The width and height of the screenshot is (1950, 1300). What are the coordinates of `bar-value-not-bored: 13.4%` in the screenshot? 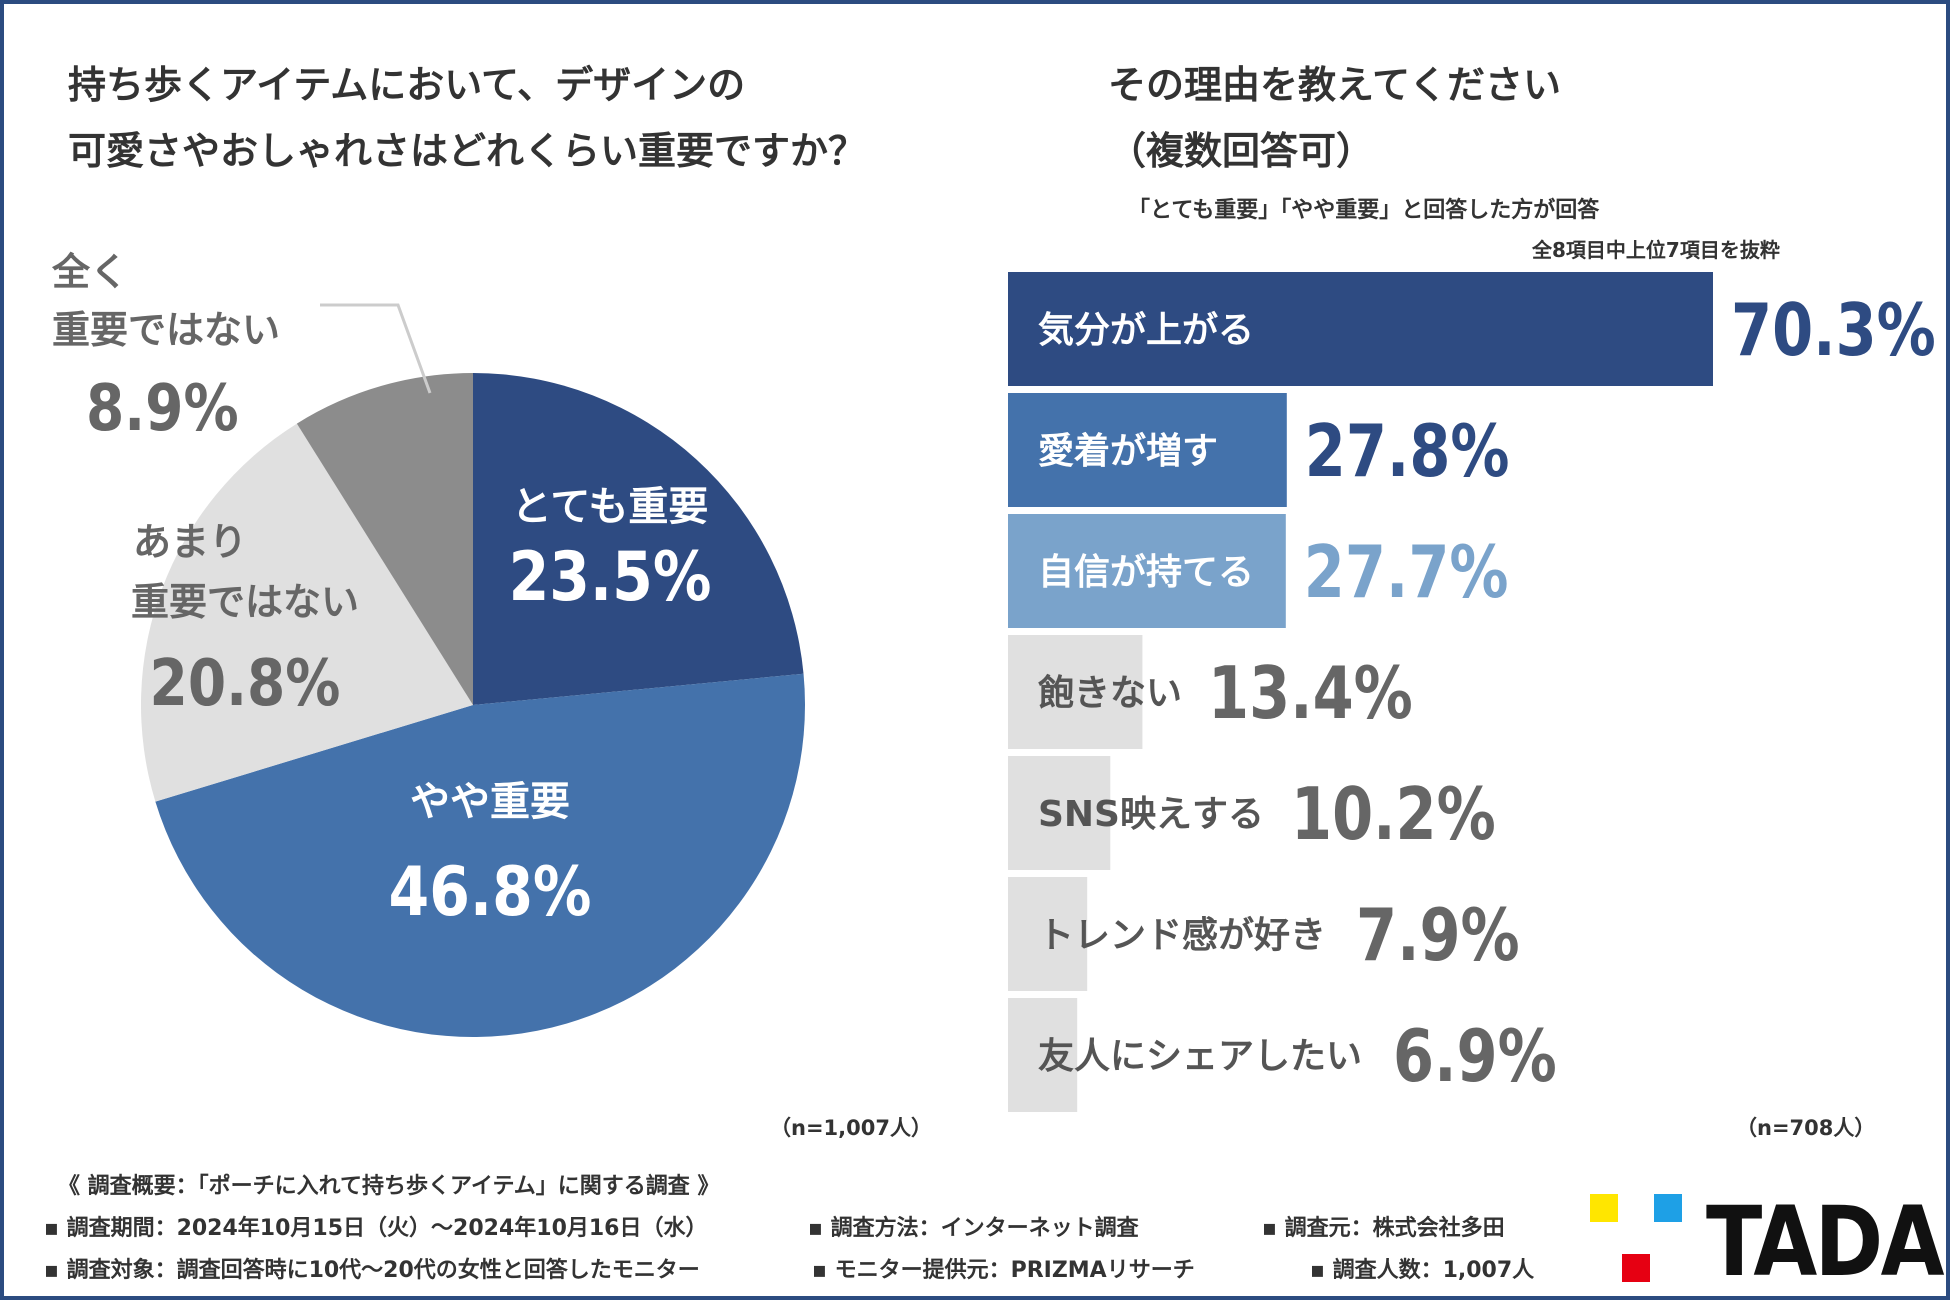 It's located at (1310, 693).